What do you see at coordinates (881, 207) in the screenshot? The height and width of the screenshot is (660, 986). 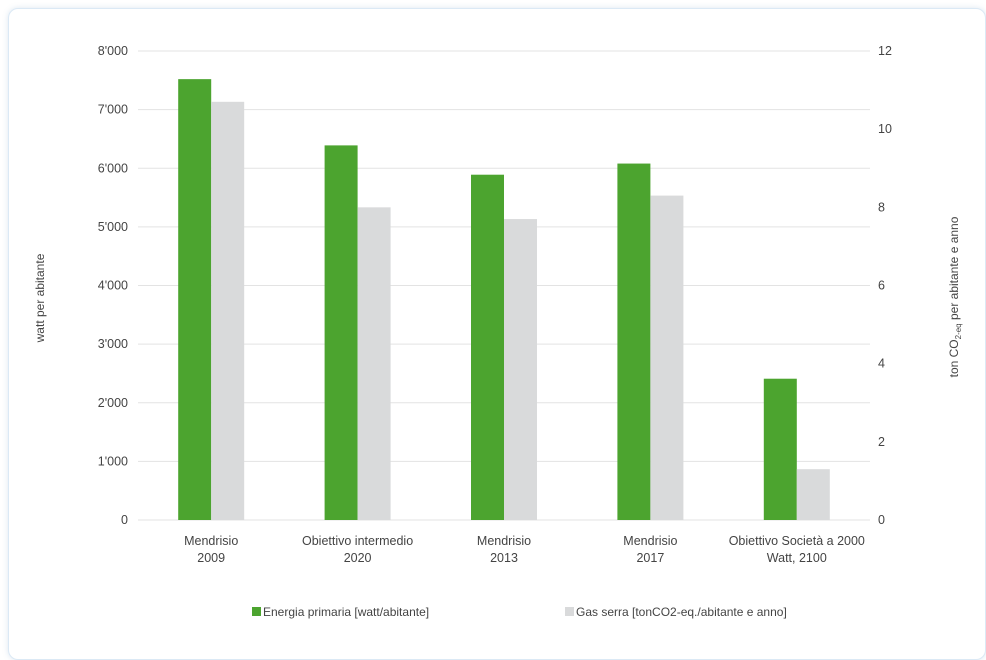 I see `right-tick-label: 8` at bounding box center [881, 207].